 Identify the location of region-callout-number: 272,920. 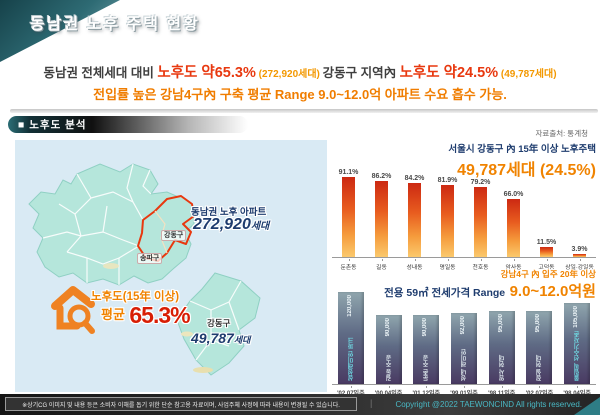
(222, 224).